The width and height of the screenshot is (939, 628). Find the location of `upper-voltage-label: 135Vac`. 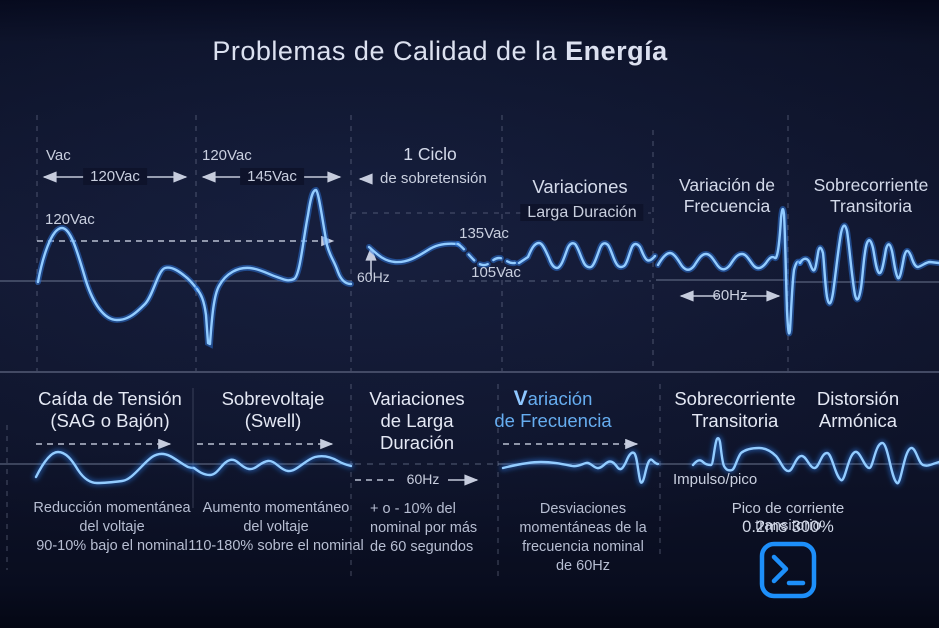

upper-voltage-label: 135Vac is located at coordinates (484, 233).